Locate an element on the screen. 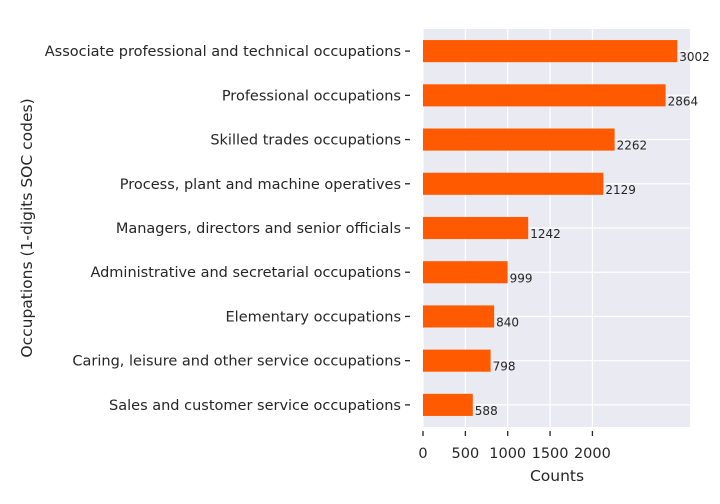 The height and width of the screenshot is (504, 720). y-tick-label-6: Elementary occupations is located at coordinates (314, 317).